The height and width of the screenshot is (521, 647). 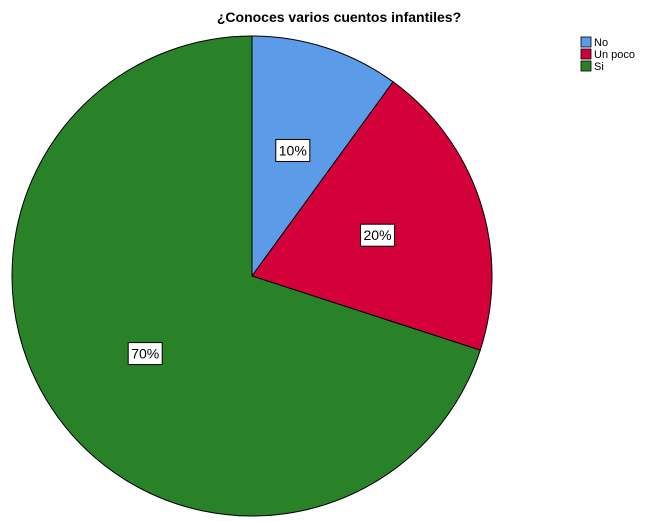 I want to click on legend-label: No, so click(x=601, y=43).